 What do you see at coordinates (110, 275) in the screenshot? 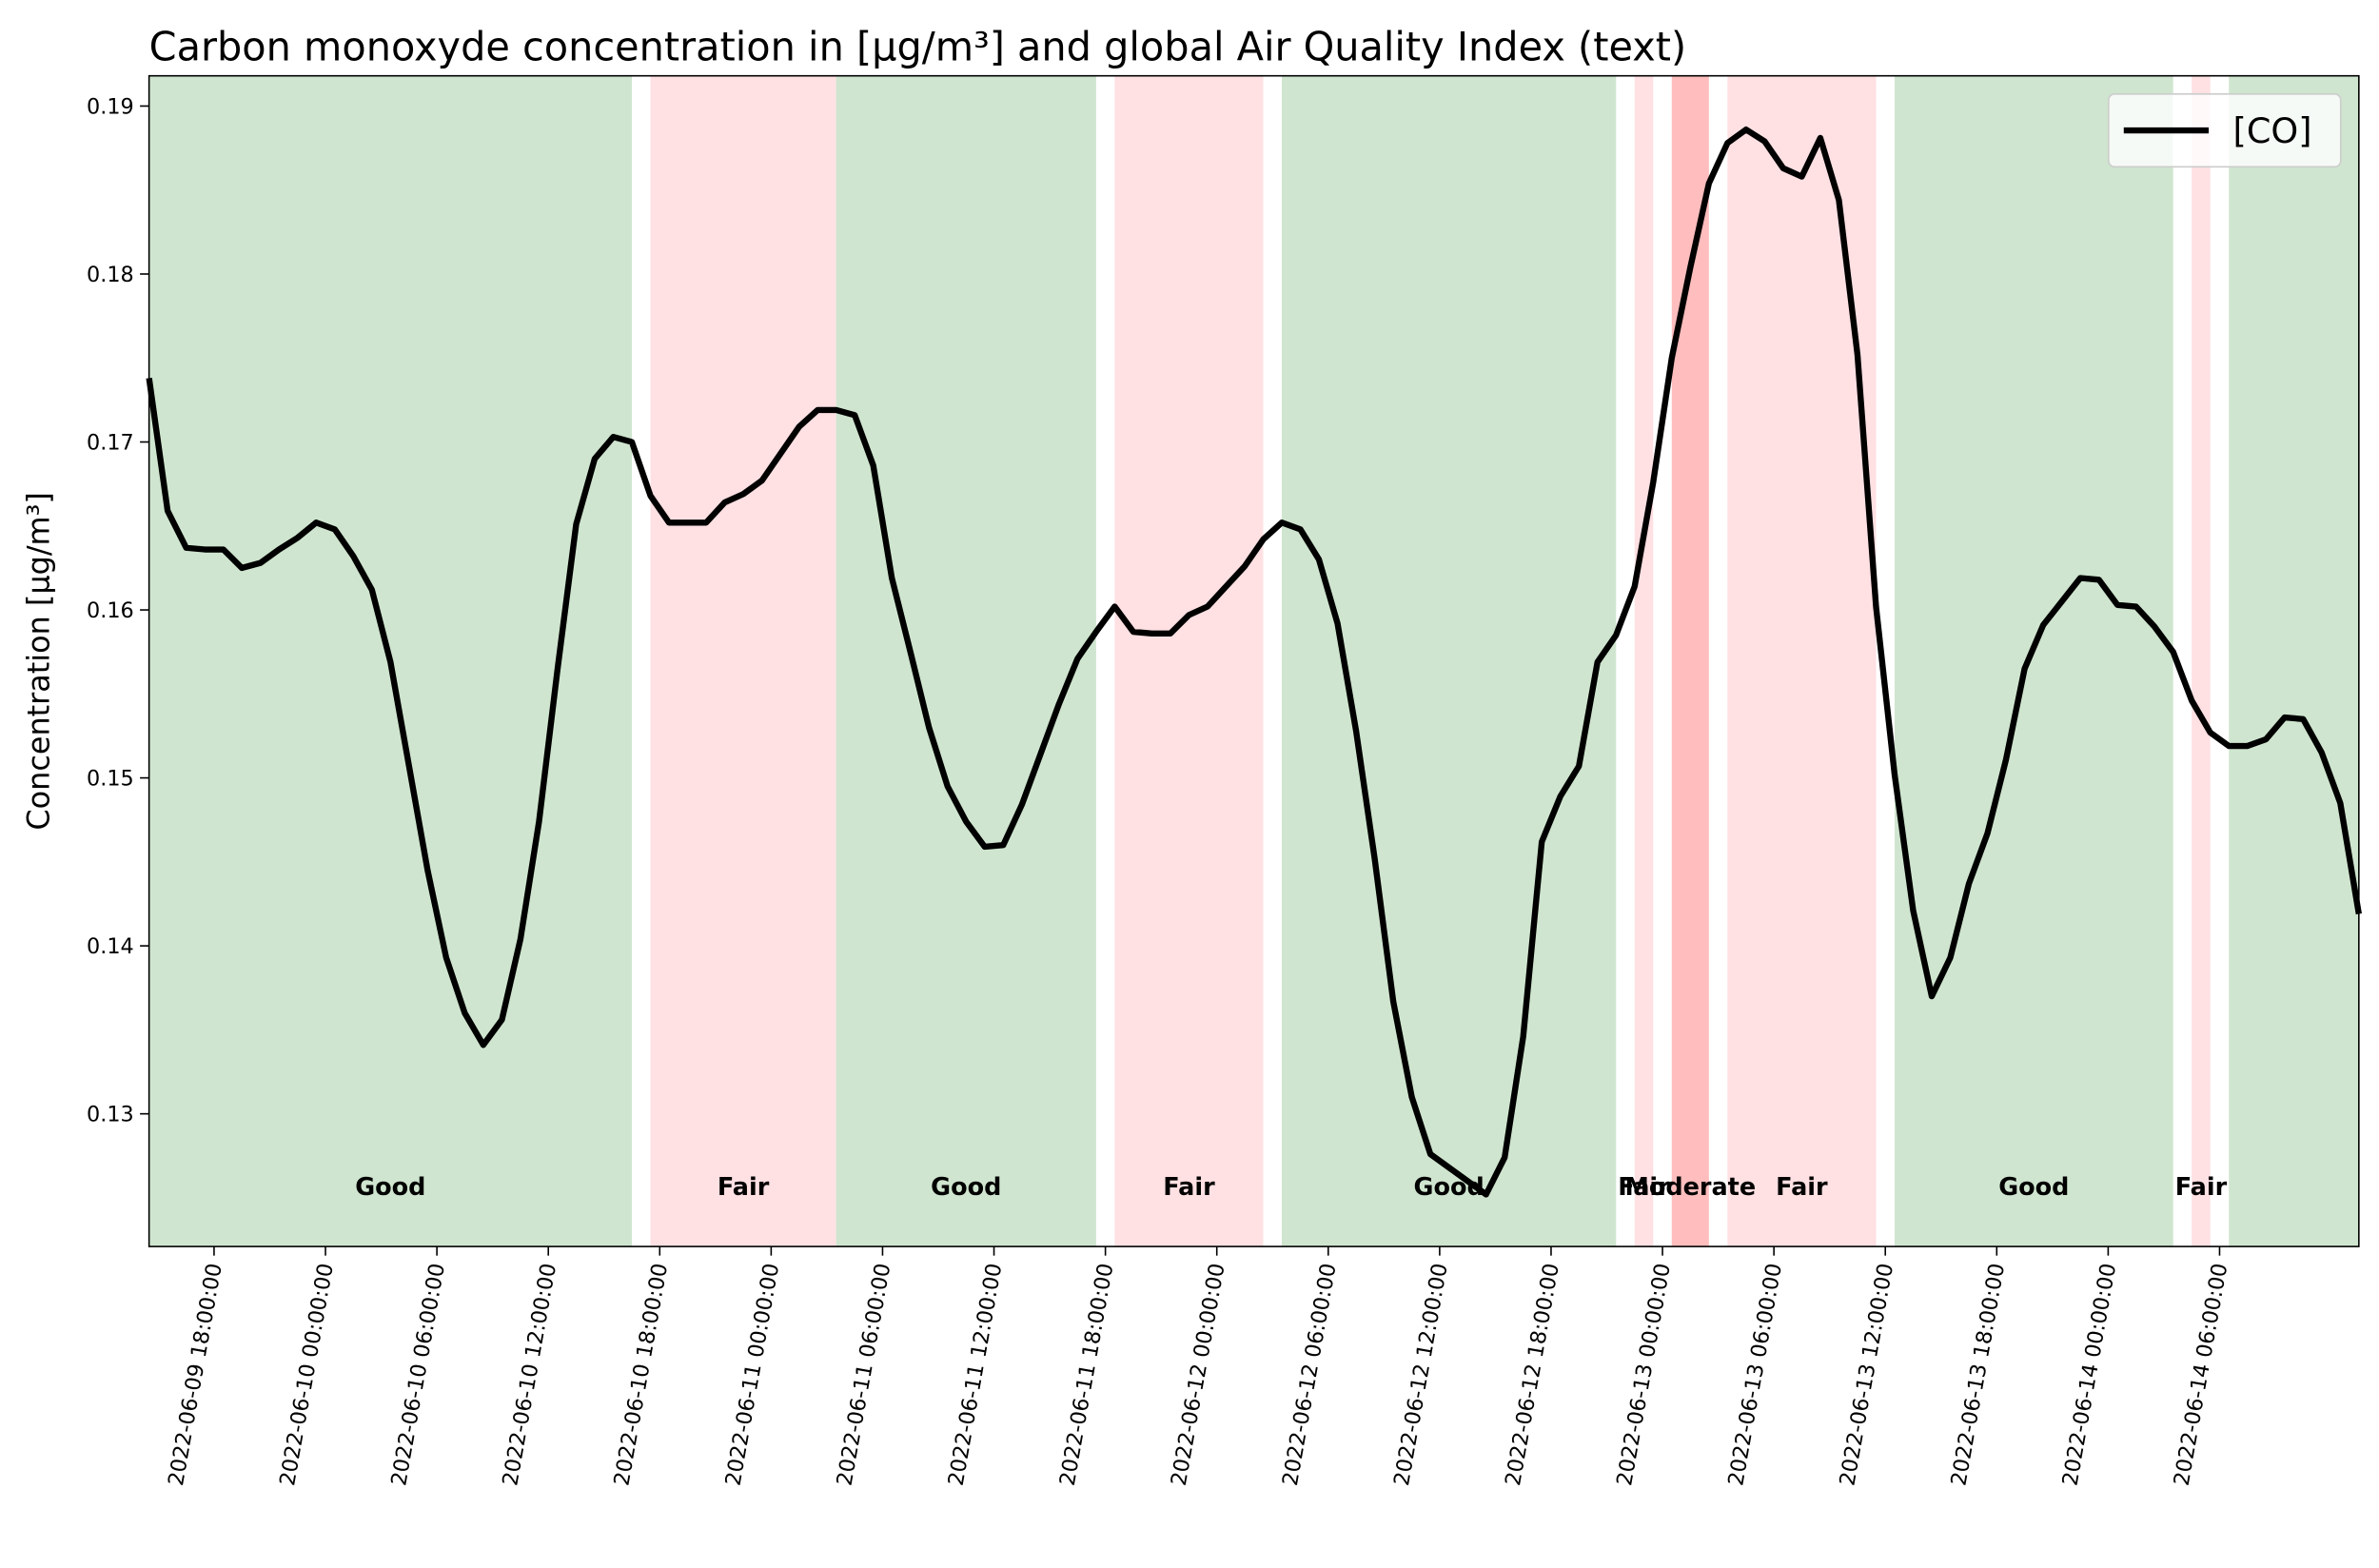
I see `y-tick-label: 0.18` at bounding box center [110, 275].